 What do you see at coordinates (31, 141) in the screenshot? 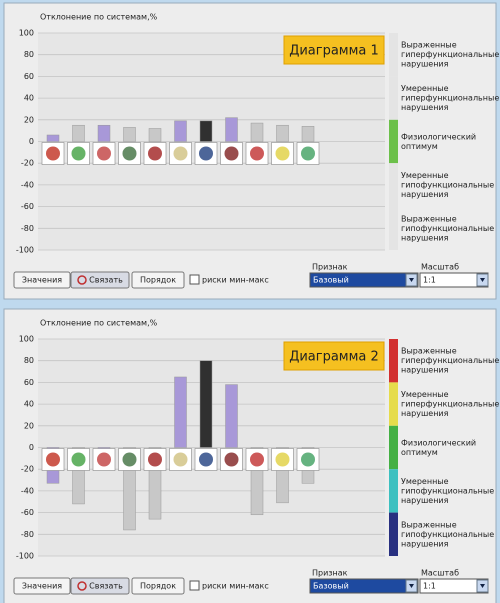
I see `y-tick-label: 0` at bounding box center [31, 141].